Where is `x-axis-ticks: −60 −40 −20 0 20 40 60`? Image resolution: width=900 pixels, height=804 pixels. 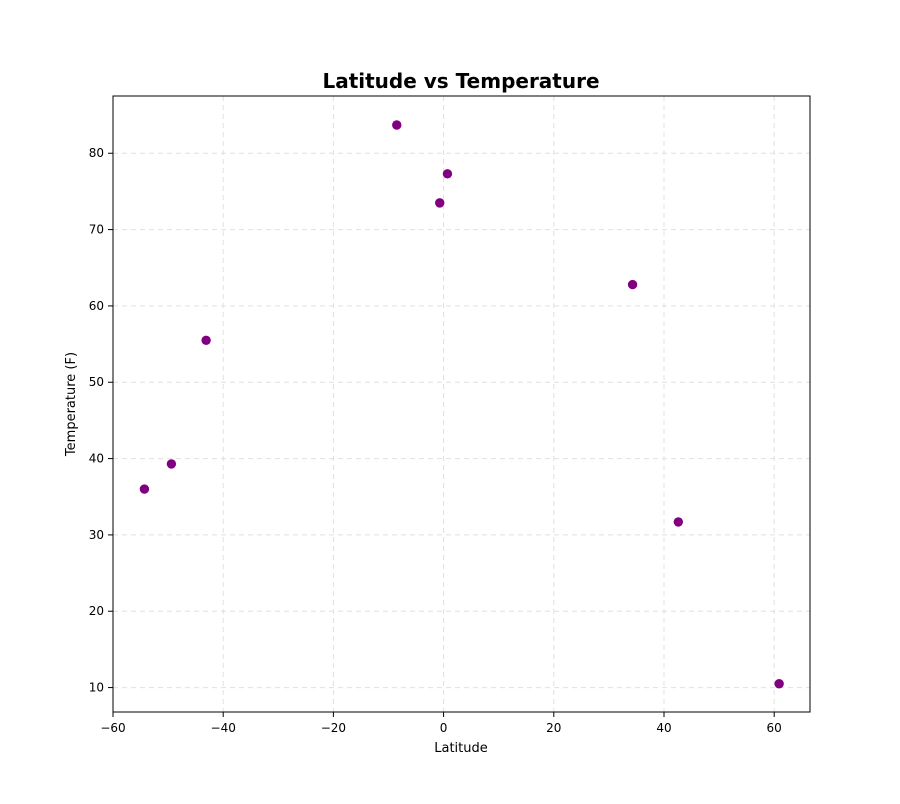
x-axis-ticks: −60 −40 −20 0 20 40 60 is located at coordinates (441, 723).